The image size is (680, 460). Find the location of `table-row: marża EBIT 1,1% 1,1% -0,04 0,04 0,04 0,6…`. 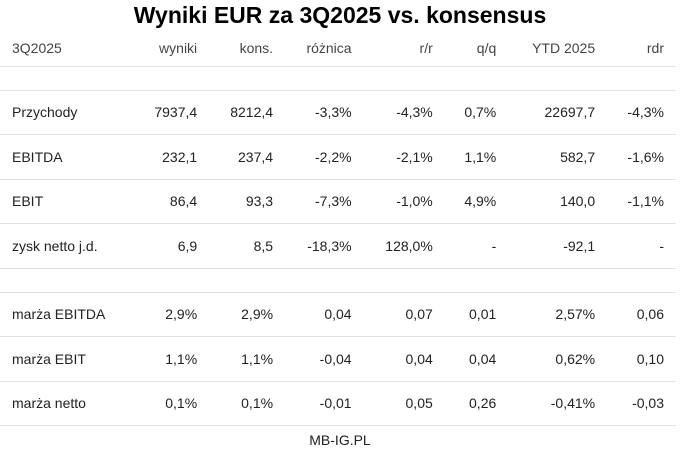

table-row: marża EBIT 1,1% 1,1% -0,04 0,04 0,04 0,6… is located at coordinates (338, 359).